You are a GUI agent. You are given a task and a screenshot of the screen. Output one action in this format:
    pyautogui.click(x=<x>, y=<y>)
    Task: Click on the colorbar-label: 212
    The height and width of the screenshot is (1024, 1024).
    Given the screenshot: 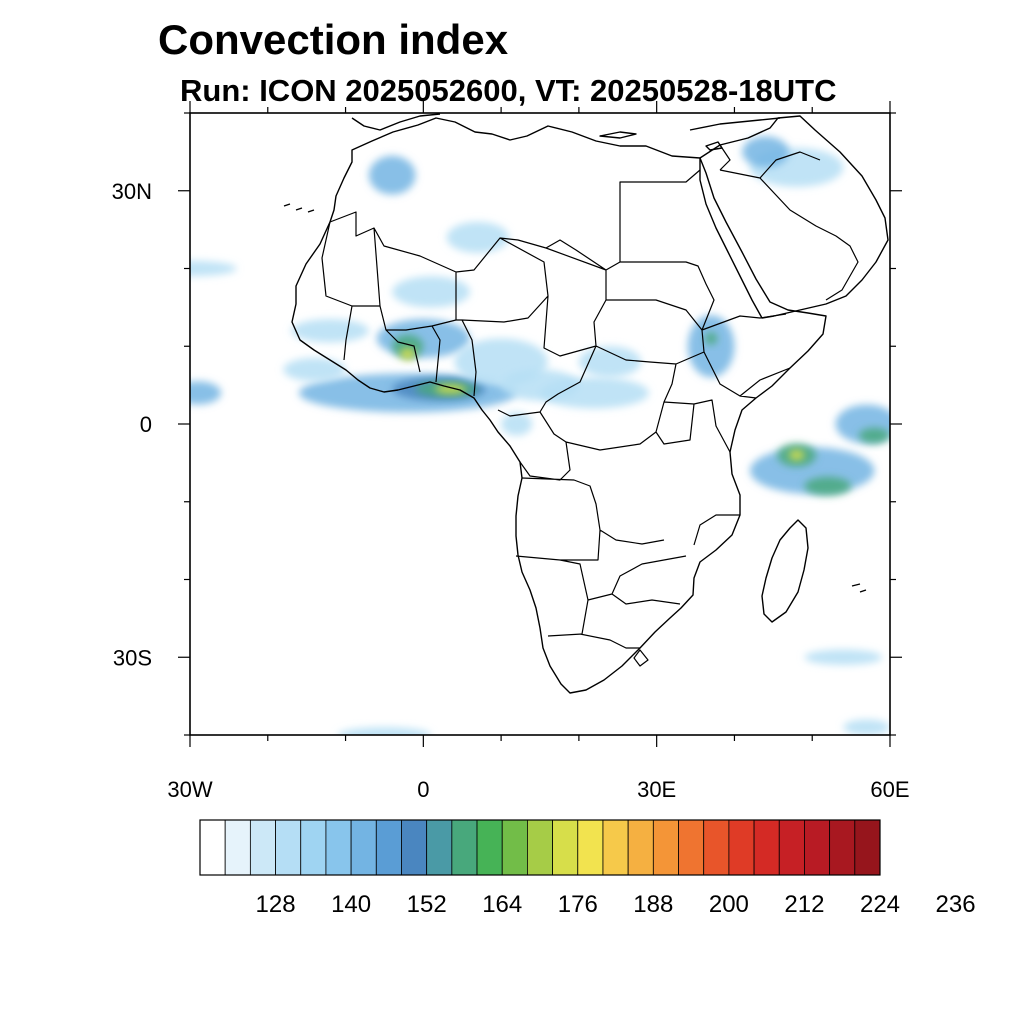 What is the action you would take?
    pyautogui.click(x=804, y=904)
    